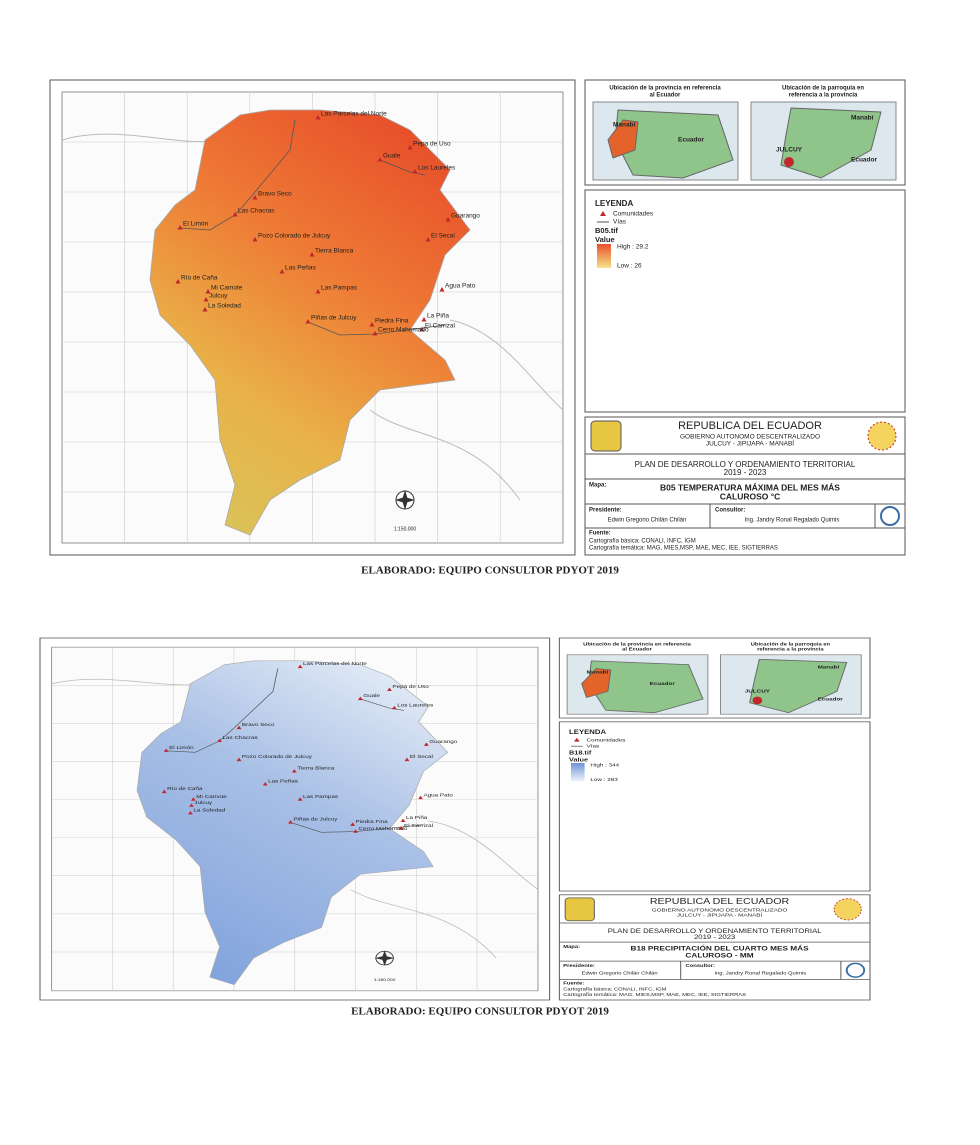 The height and width of the screenshot is (1145, 980). Describe the element at coordinates (633, 247) in the screenshot. I see `legend-high: High : 29.2` at that location.